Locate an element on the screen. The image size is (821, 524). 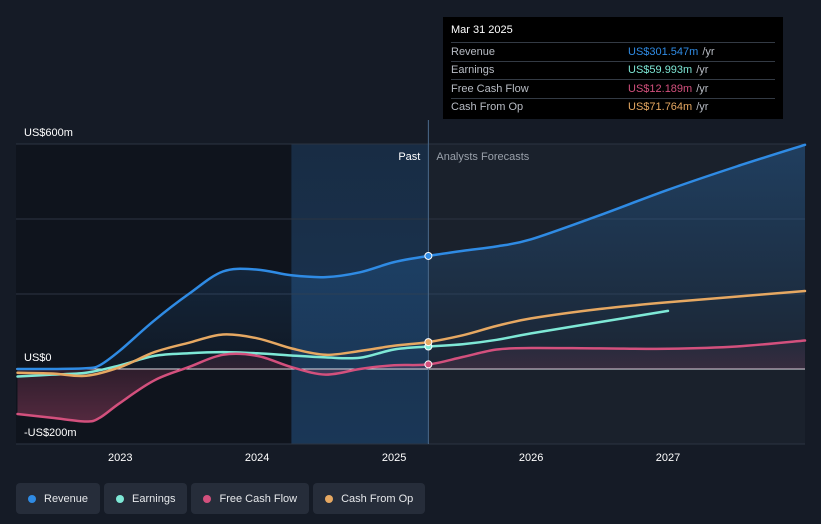
tooltip-row-label: Earnings is located at coordinates (473, 70).